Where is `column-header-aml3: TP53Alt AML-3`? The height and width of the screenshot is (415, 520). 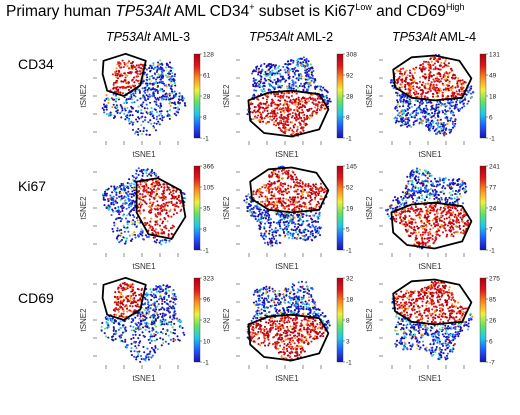
column-header-aml3: TP53Alt AML-3 is located at coordinates (148, 37).